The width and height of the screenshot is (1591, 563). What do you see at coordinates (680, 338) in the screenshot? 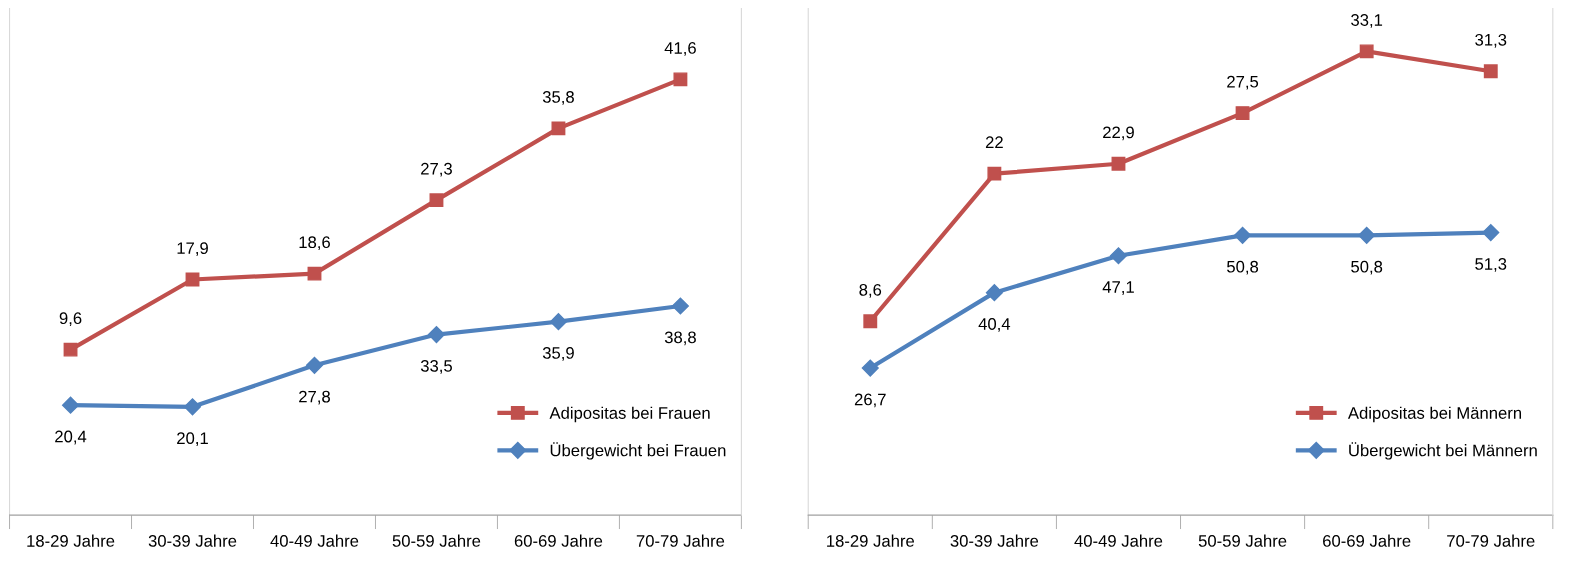
I see `data-label: 38,8` at bounding box center [680, 338].